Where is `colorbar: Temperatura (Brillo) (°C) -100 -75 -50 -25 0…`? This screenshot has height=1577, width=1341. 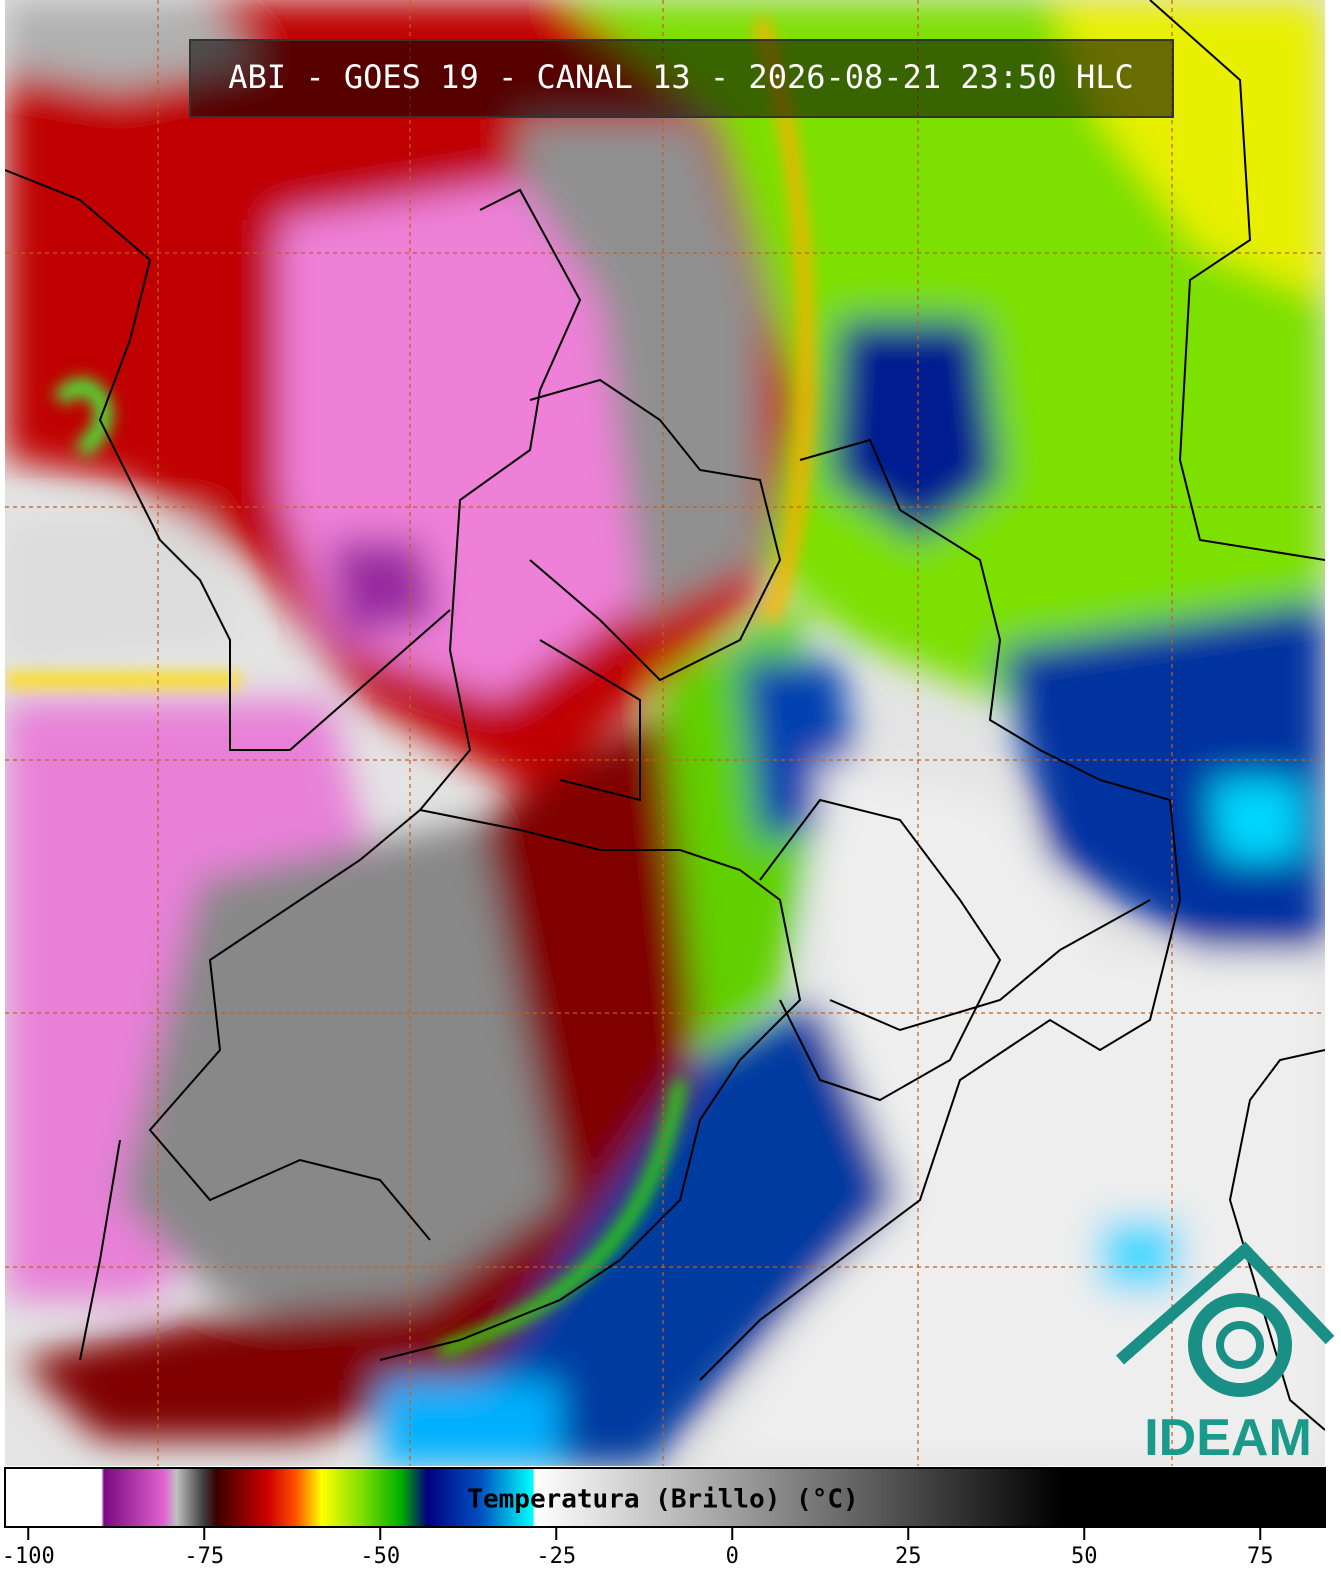
colorbar: Temperatura (Brillo) (°C) -100 -75 -50 -25 0… is located at coordinates (664, 1518).